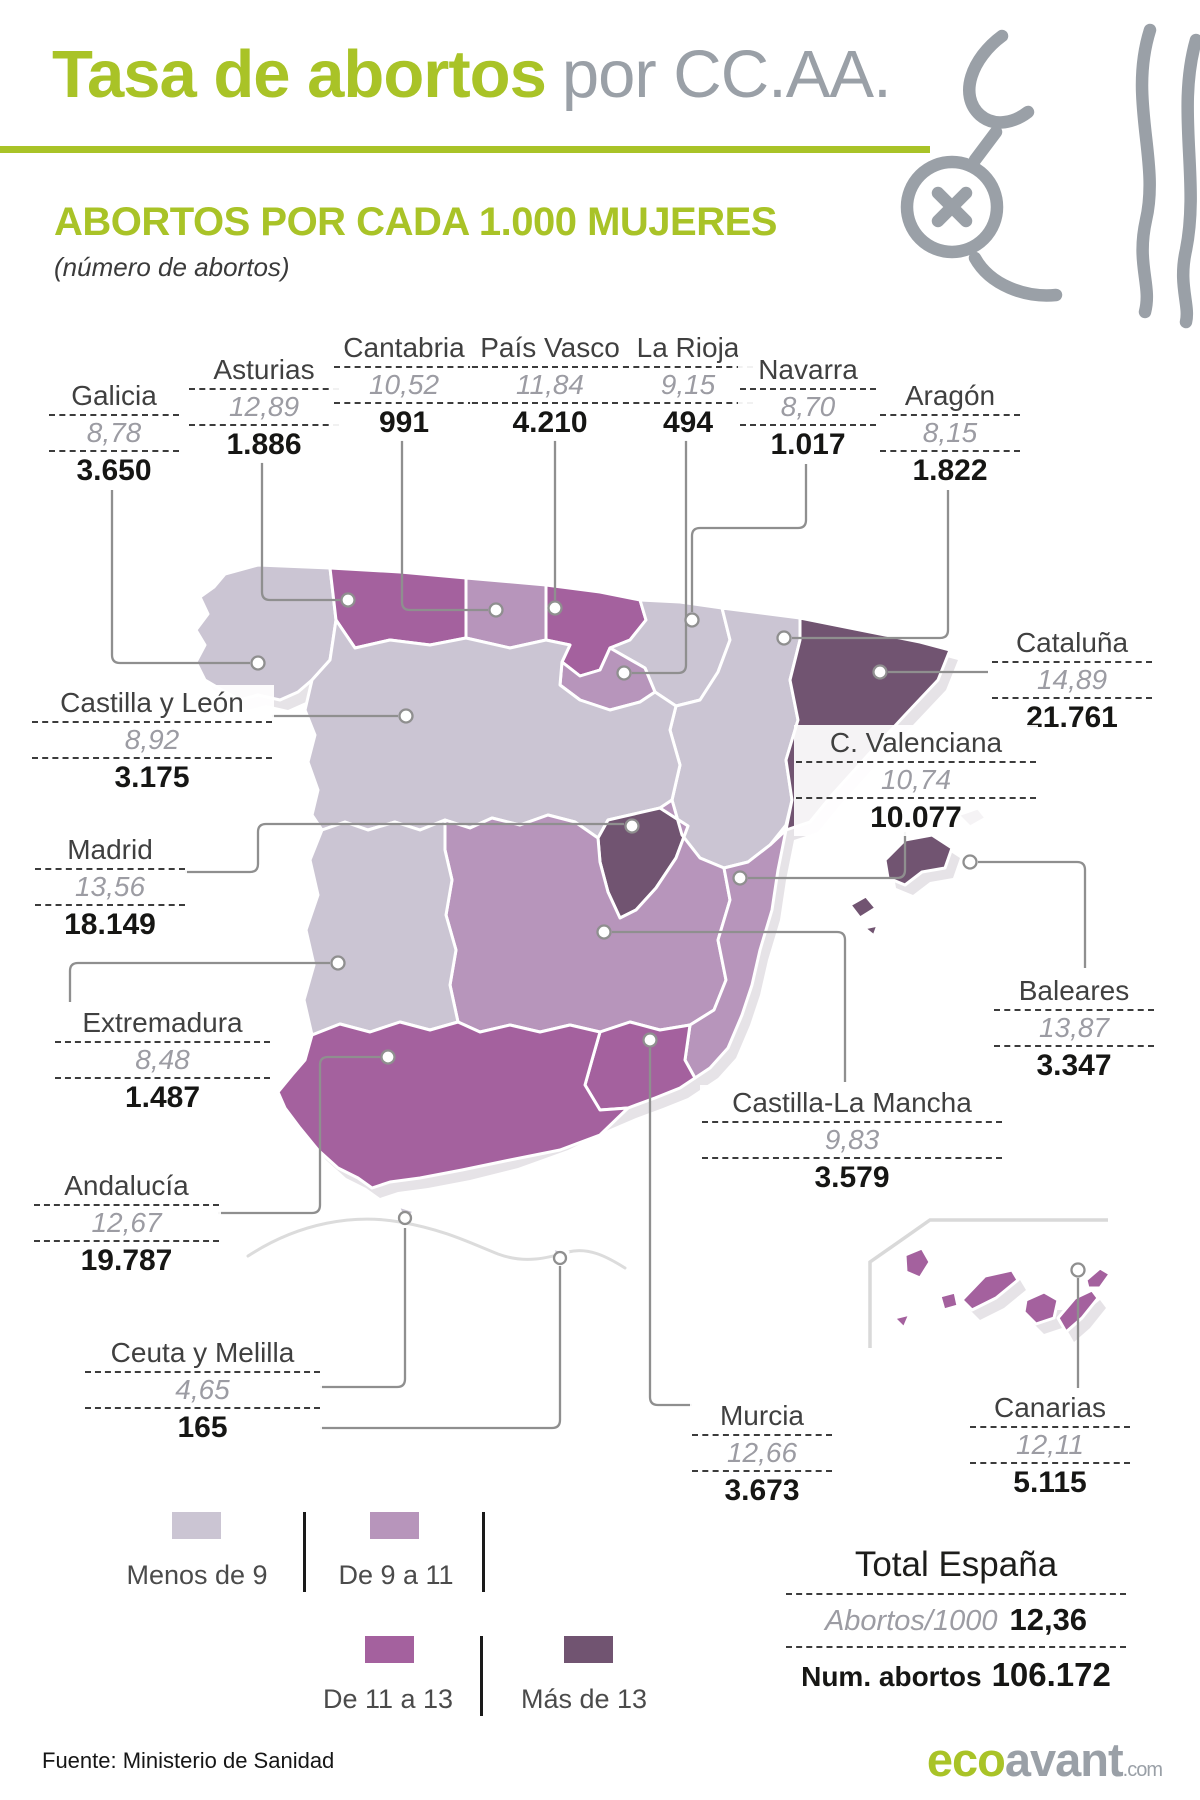  I want to click on region-label-murcia: Murcia 12,66 3.673, so click(762, 1453).